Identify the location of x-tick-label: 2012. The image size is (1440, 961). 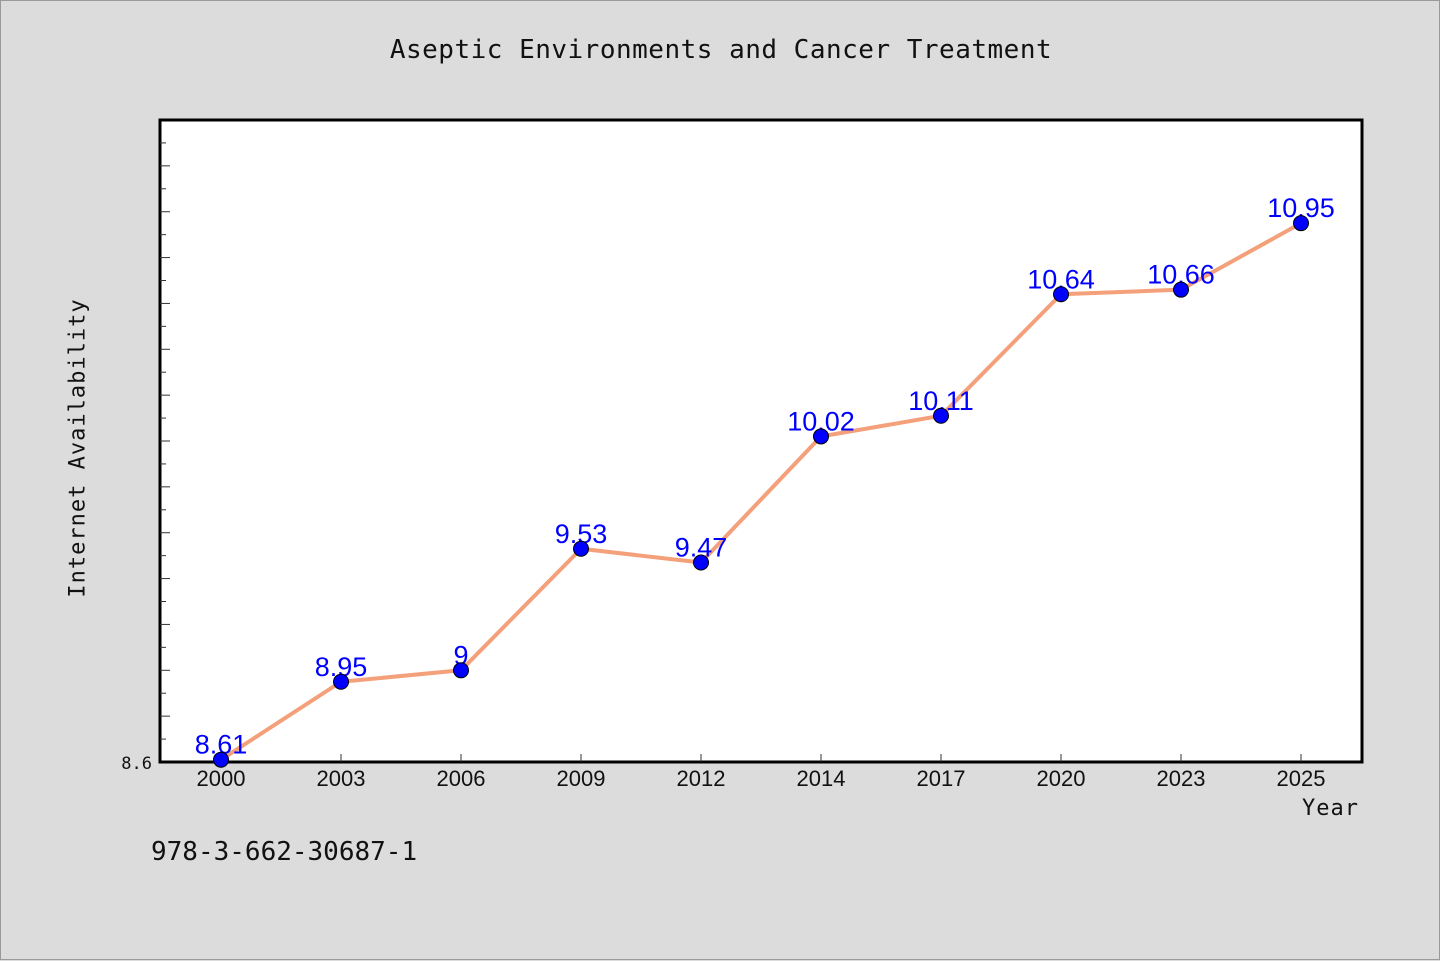
(701, 778).